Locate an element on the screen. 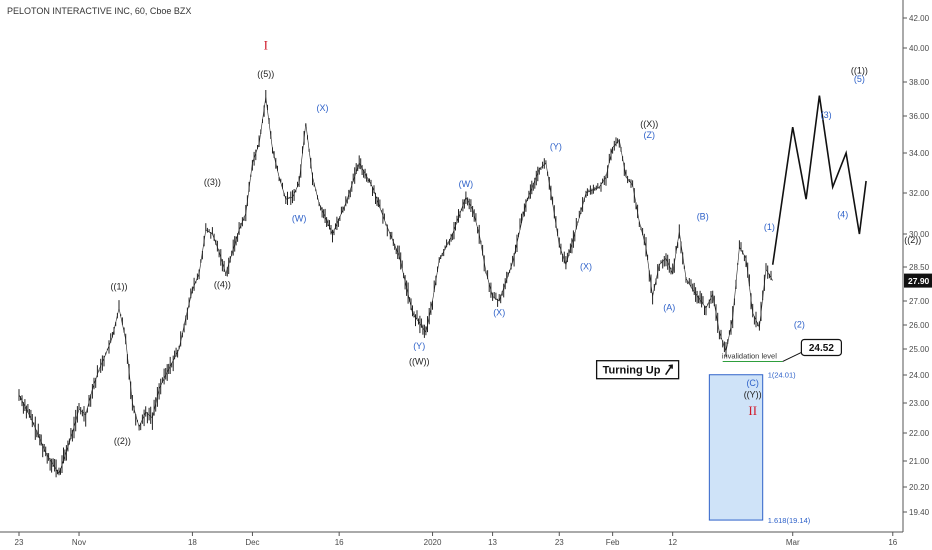 This screenshot has width=932, height=550. invalidation-callout is located at coordinates (821, 347).